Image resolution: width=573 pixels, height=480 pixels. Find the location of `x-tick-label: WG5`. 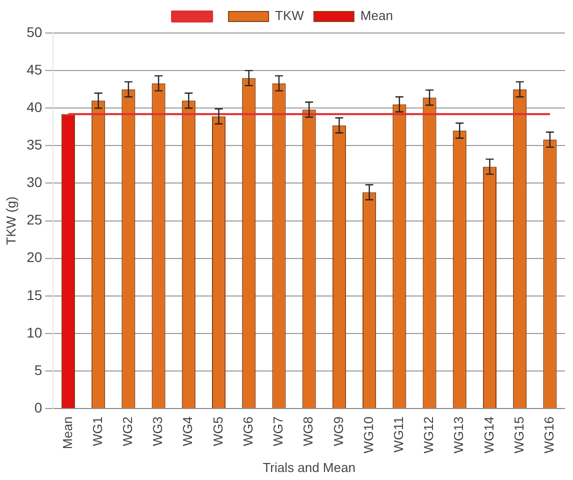

x-tick-label: WG5 is located at coordinates (218, 431).